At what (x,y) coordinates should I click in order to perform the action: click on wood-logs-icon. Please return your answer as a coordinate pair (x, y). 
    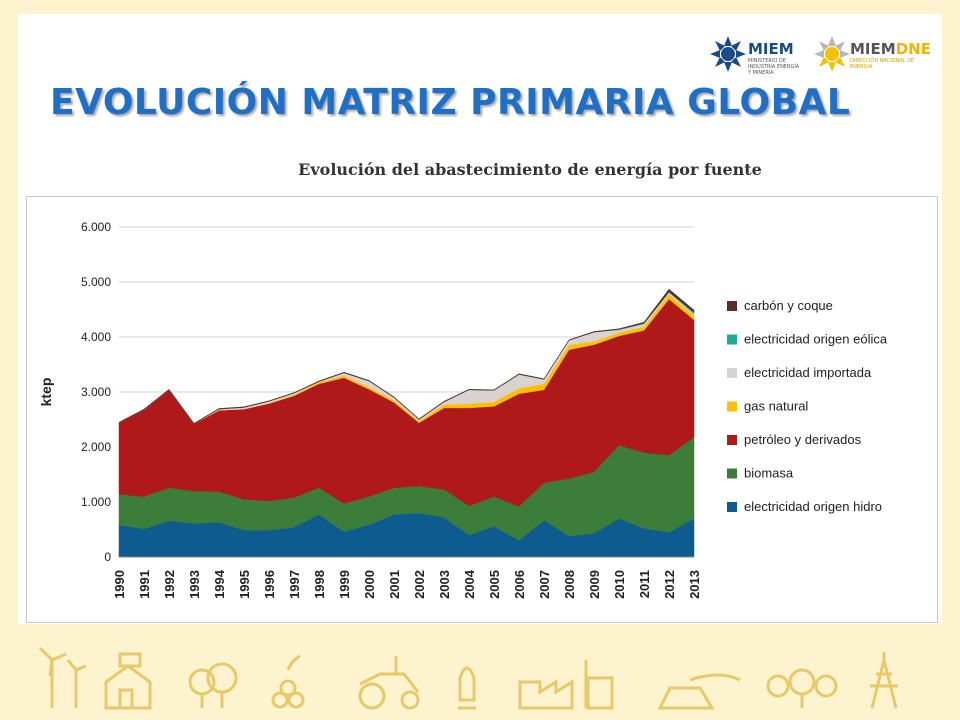
    Looking at the image, I should click on (288, 681).